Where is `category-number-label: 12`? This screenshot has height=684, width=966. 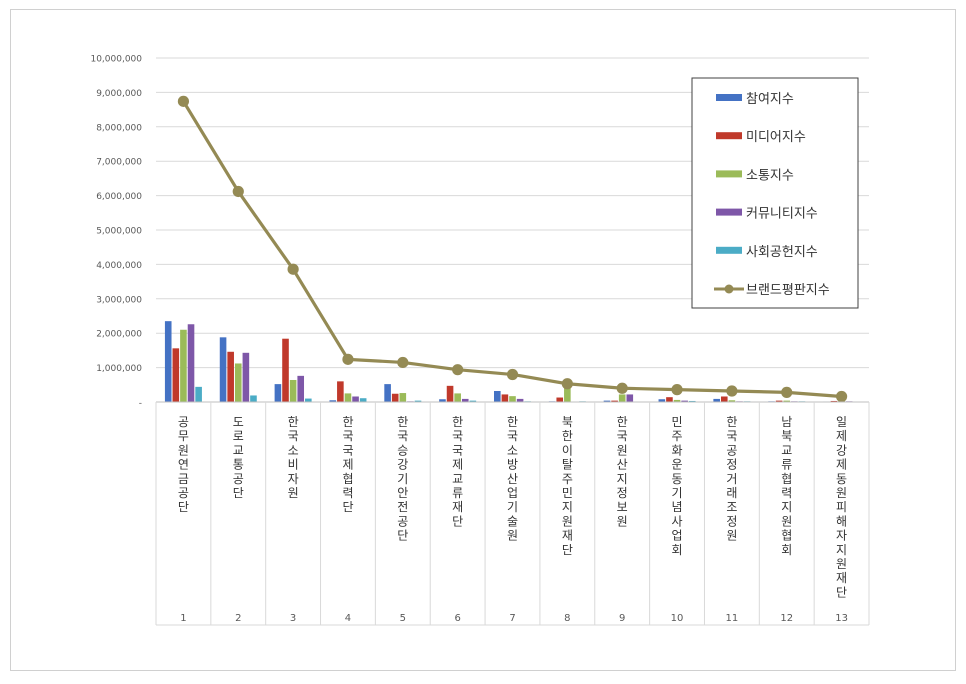 category-number-label: 12 is located at coordinates (786, 618).